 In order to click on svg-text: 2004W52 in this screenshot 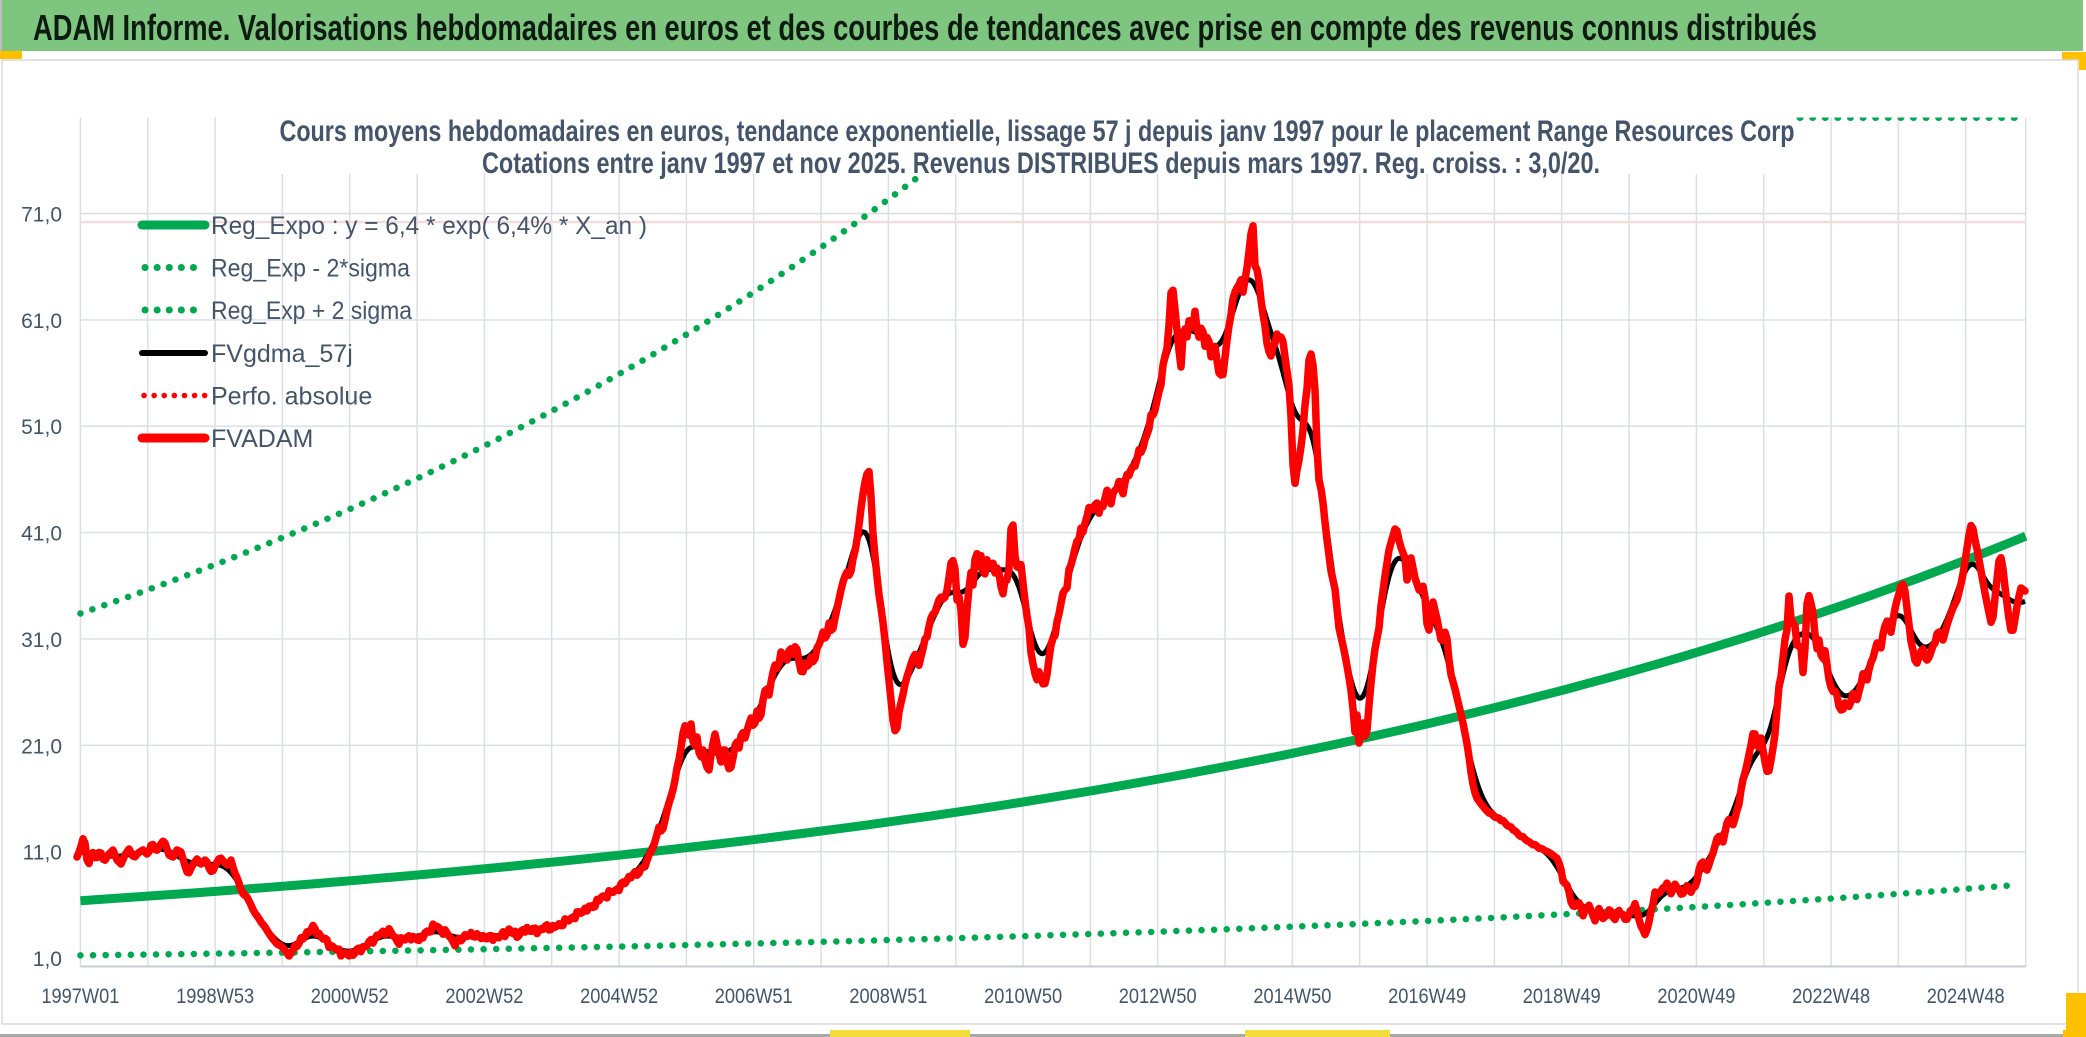, I will do `click(619, 996)`.